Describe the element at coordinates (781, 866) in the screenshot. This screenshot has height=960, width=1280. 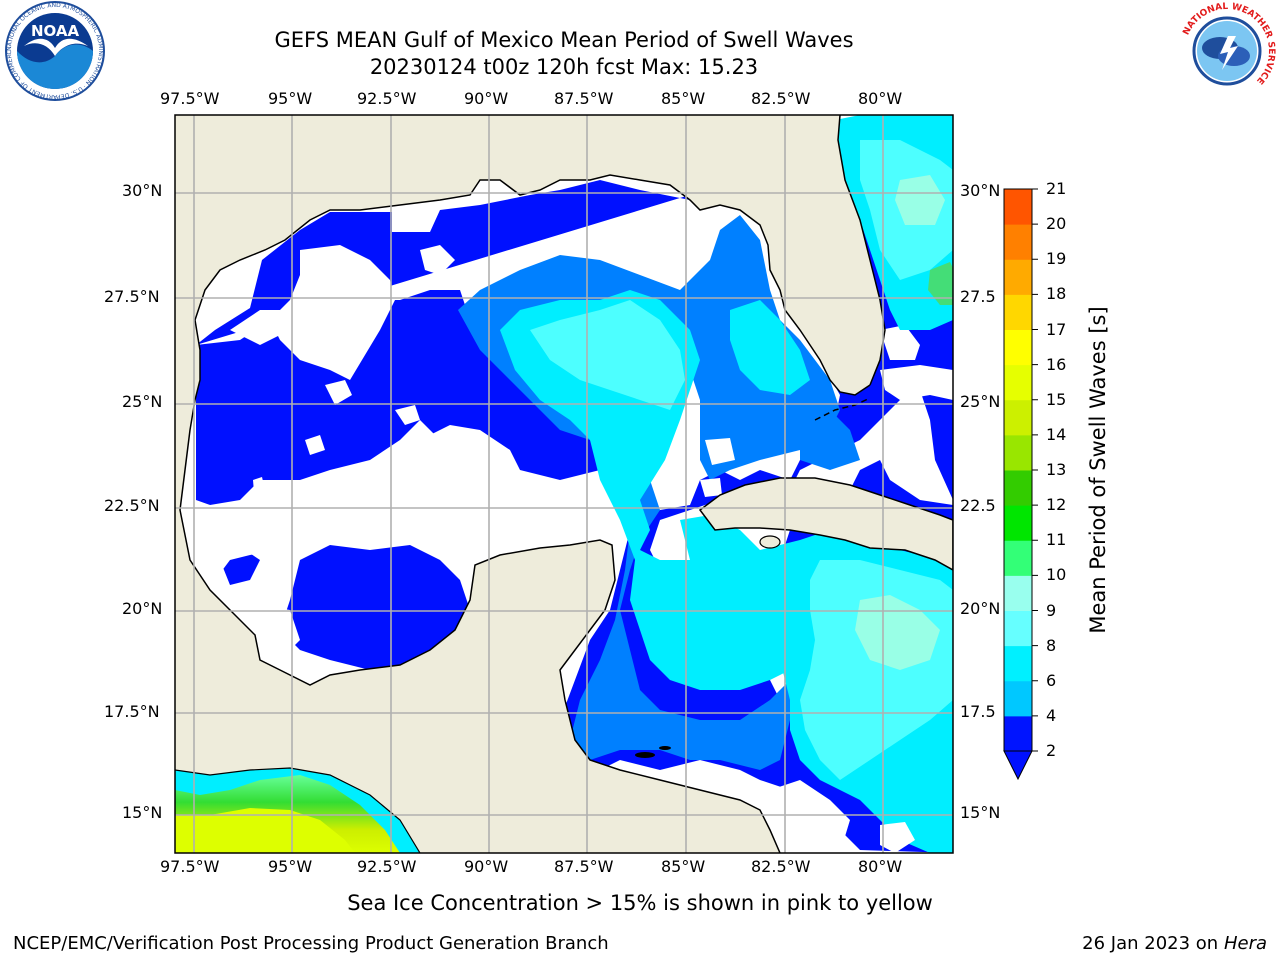
I see `lon-label-bottom: 82.5°W` at that location.